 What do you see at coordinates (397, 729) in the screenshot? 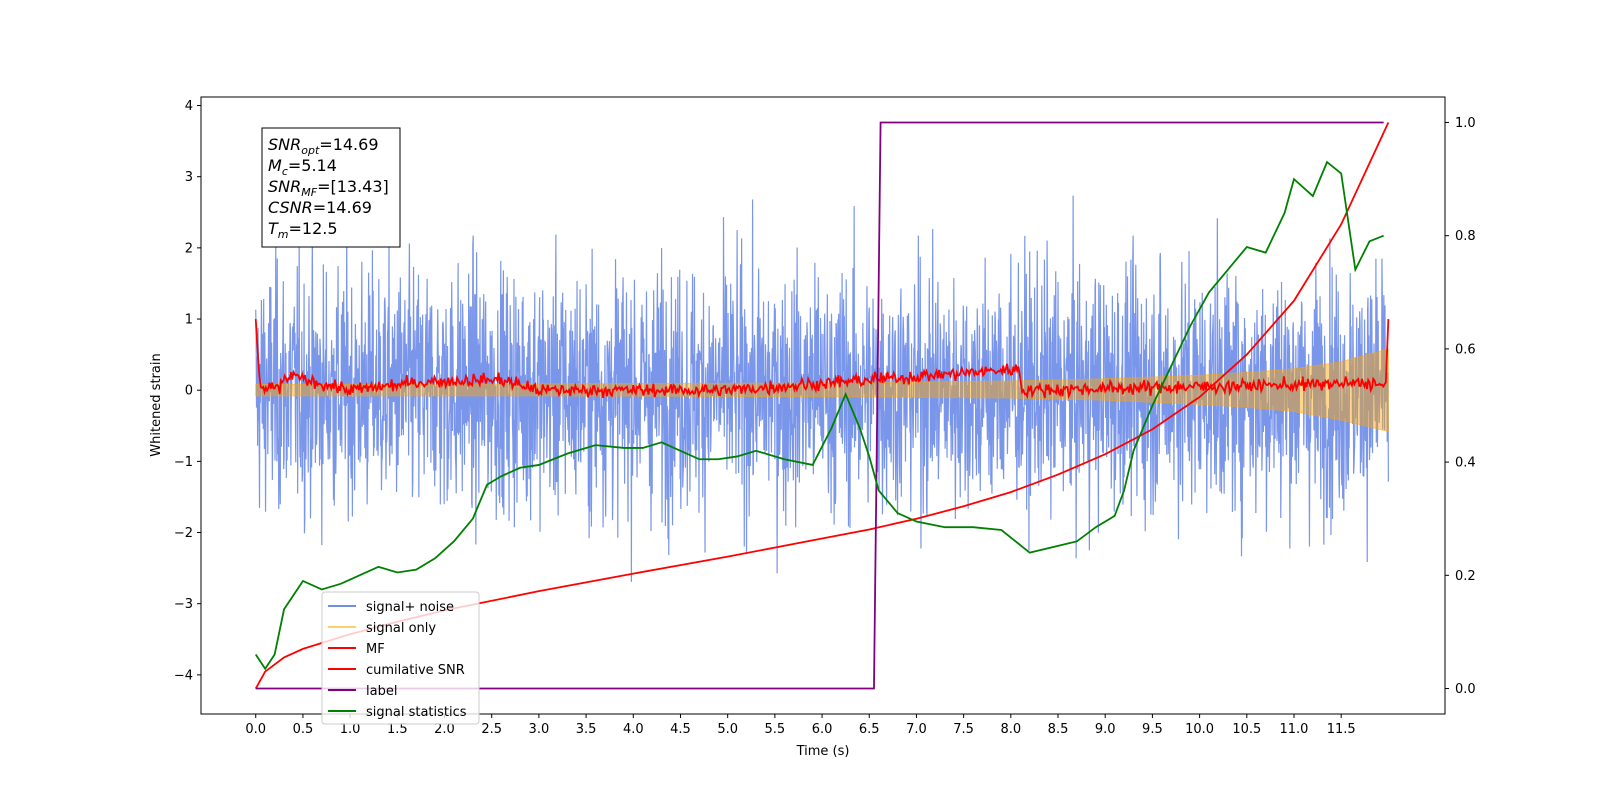
I see `x-tick-label: 1.5` at bounding box center [397, 729].